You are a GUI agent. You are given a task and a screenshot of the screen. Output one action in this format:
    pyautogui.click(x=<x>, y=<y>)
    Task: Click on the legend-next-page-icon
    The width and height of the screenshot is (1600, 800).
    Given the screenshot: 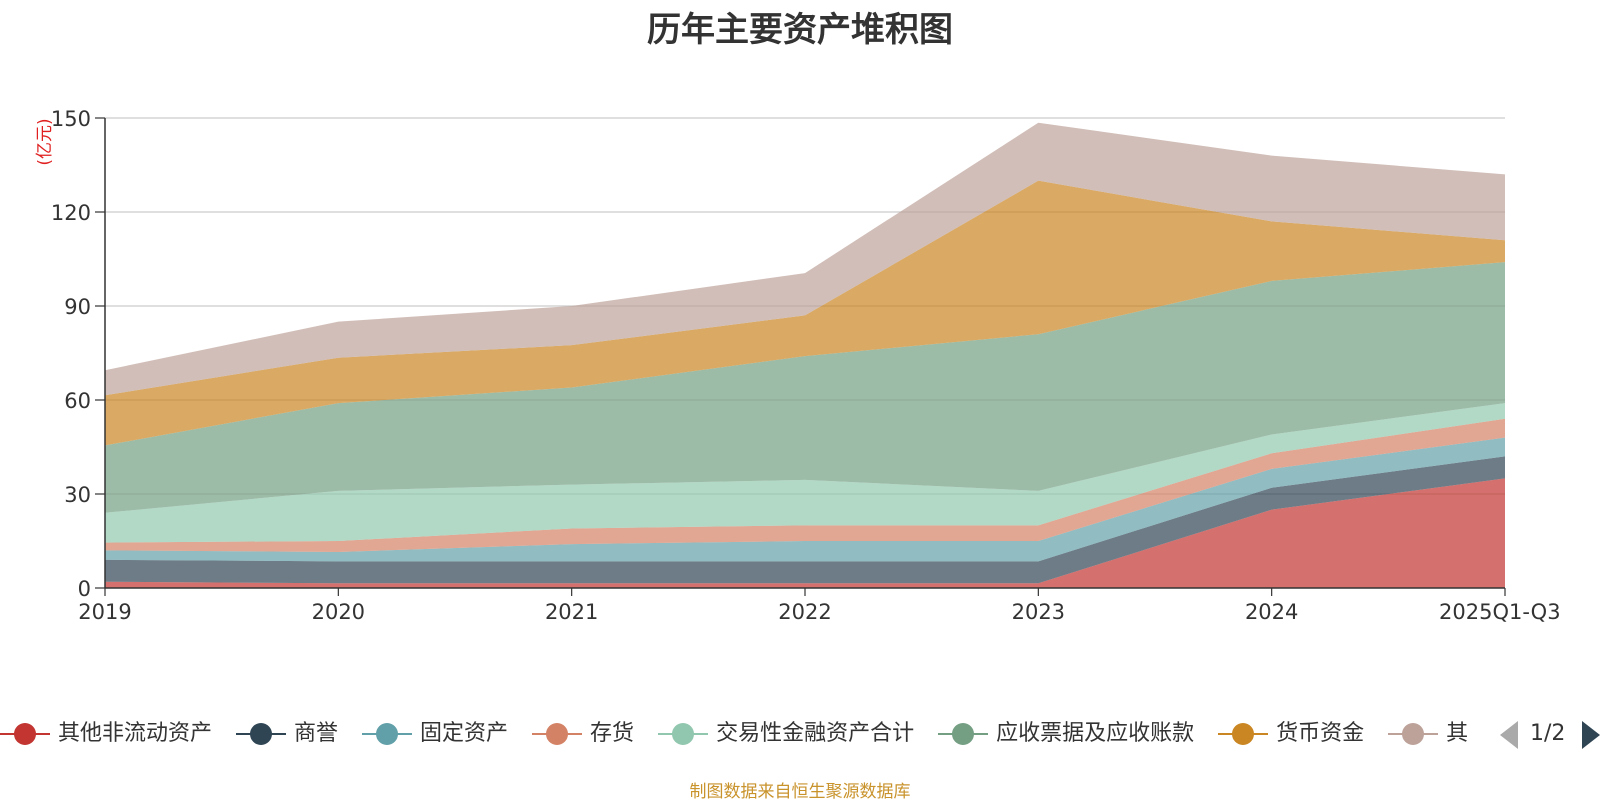 What is the action you would take?
    pyautogui.click(x=1591, y=735)
    